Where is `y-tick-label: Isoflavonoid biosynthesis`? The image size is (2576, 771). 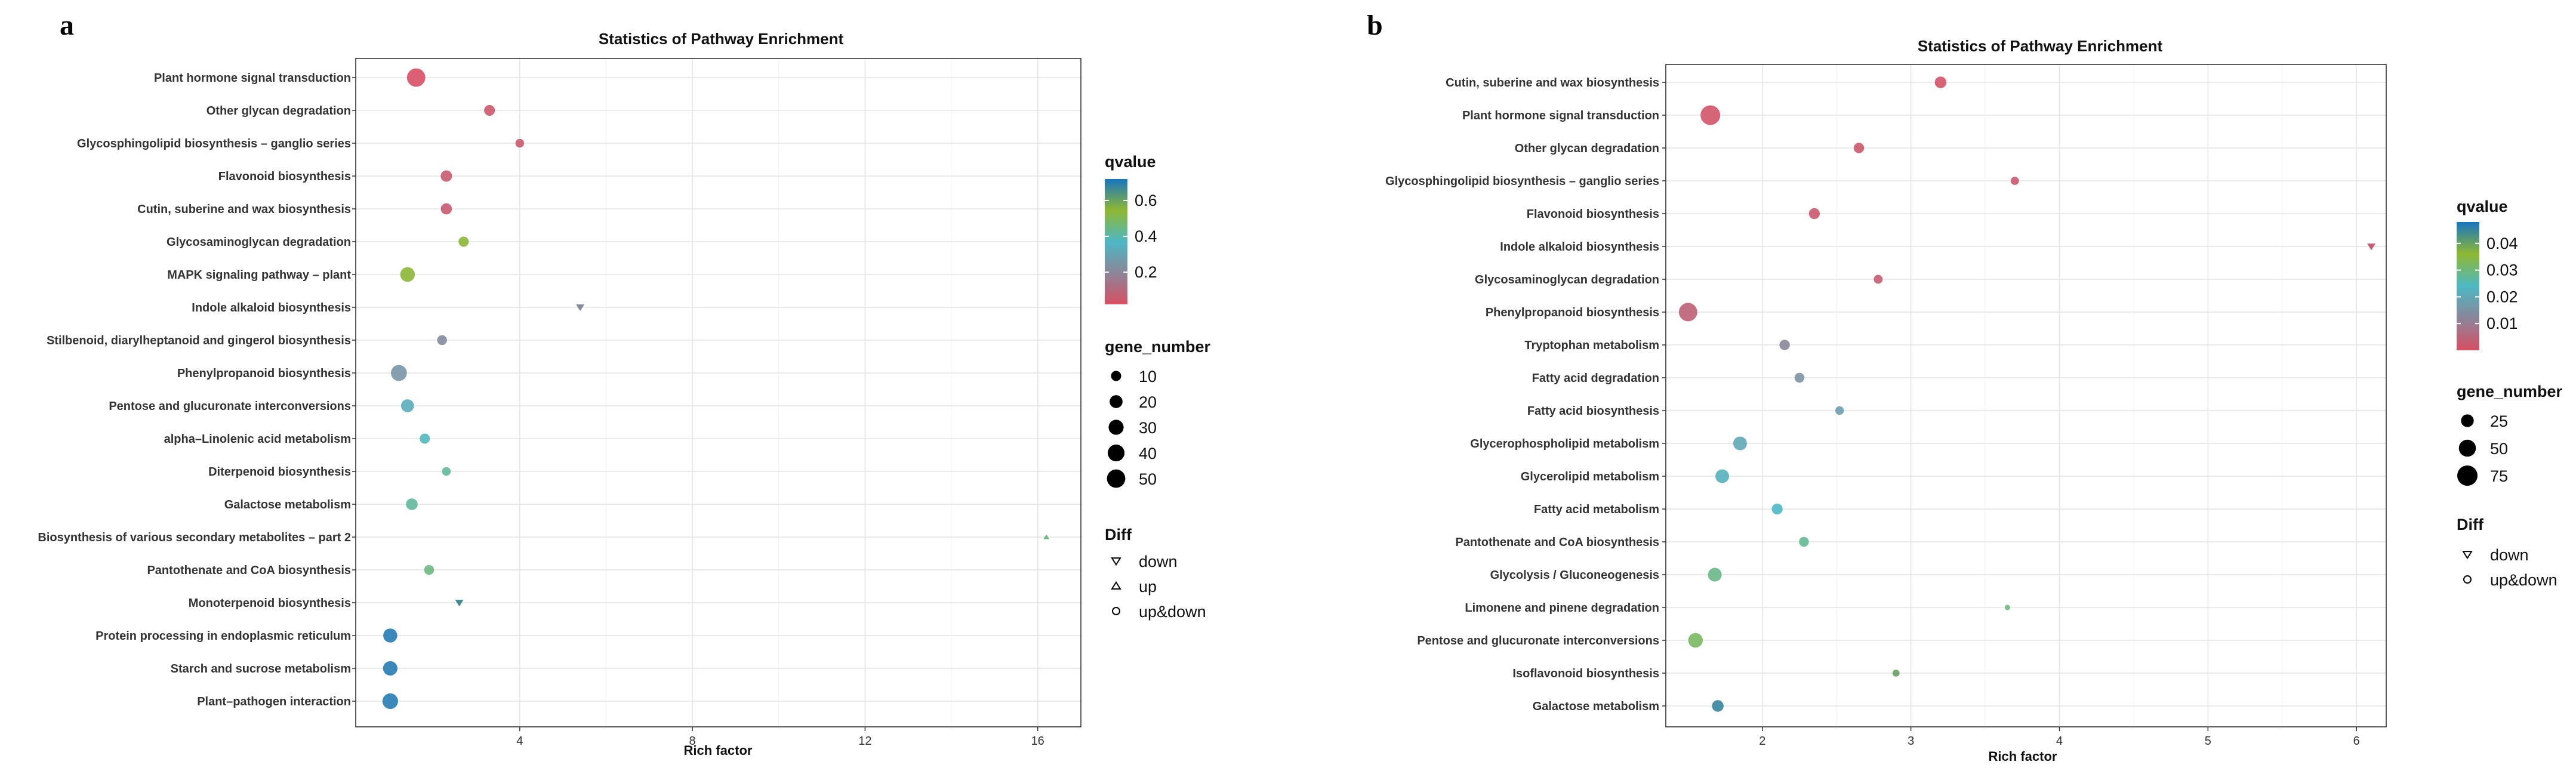 y-tick-label: Isoflavonoid biosynthesis is located at coordinates (1585, 674).